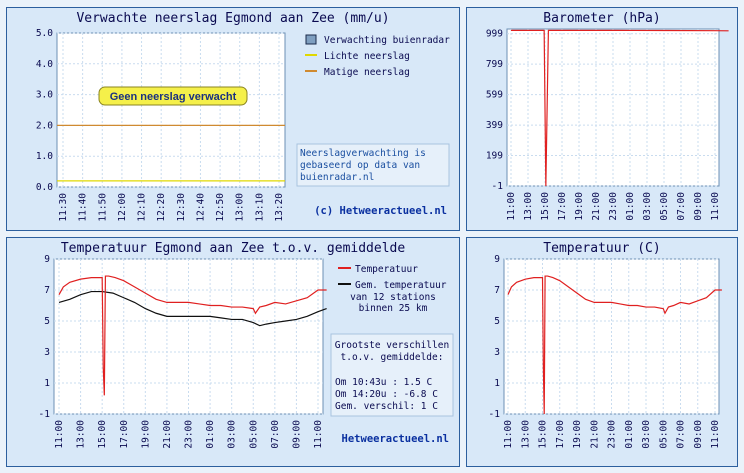 This screenshot has height=473, width=744. What do you see at coordinates (494, 64) in the screenshot?
I see `y-tick-label: 799` at bounding box center [494, 64].